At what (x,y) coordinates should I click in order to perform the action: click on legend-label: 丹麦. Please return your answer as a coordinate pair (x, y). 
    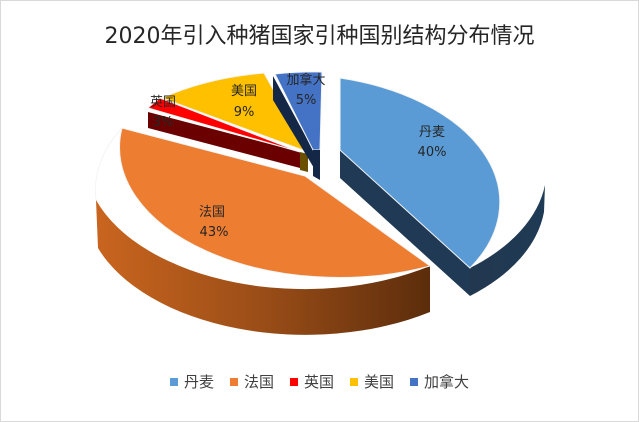
    Looking at the image, I should click on (198, 382).